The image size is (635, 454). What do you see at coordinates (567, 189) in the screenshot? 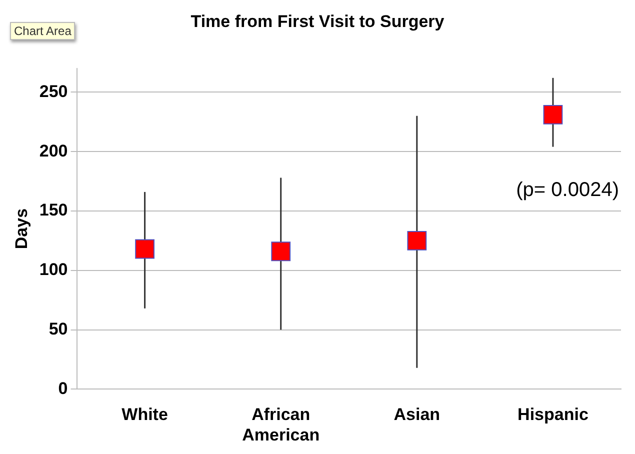
I see `annotation: (p= 0.0024)` at bounding box center [567, 189].